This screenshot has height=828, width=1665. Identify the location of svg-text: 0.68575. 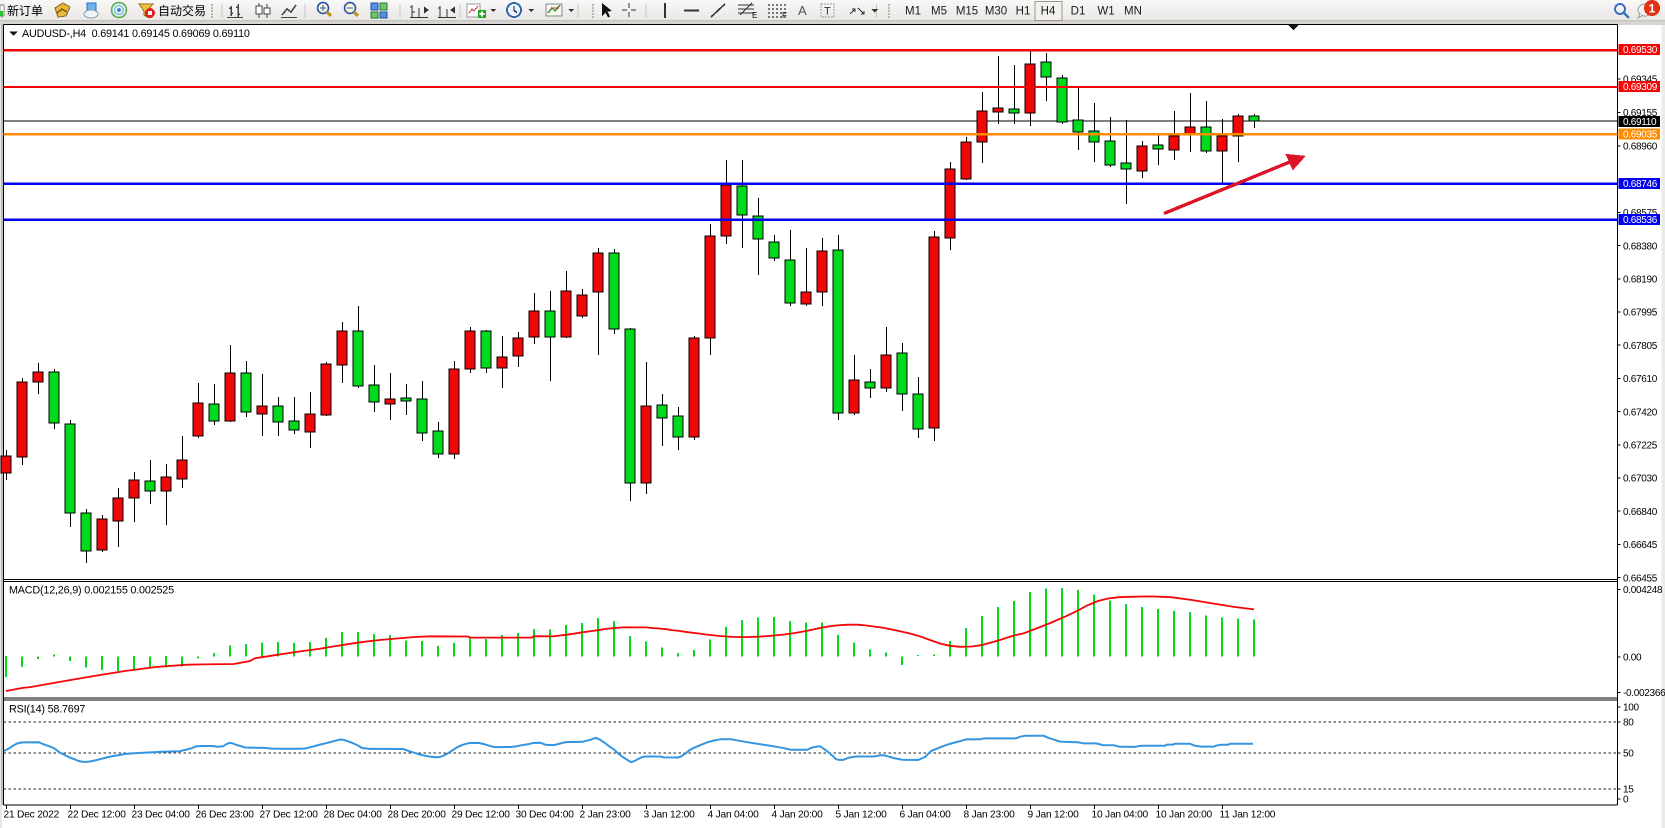
(1640, 213).